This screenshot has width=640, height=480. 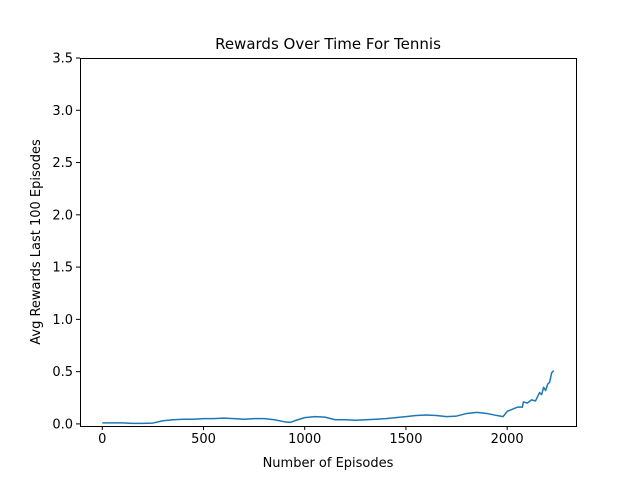 What do you see at coordinates (36, 242) in the screenshot?
I see `y-axis-label: Avg Rewards Last 100 Episodes` at bounding box center [36, 242].